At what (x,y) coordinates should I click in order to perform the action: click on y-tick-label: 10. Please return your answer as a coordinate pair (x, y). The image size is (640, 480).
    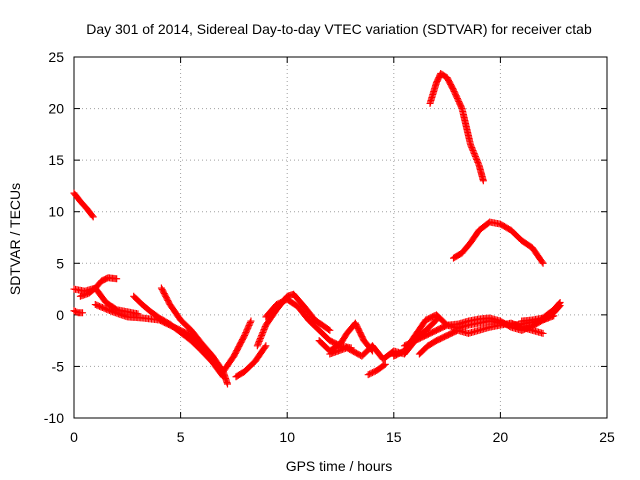
    Looking at the image, I should click on (56, 212).